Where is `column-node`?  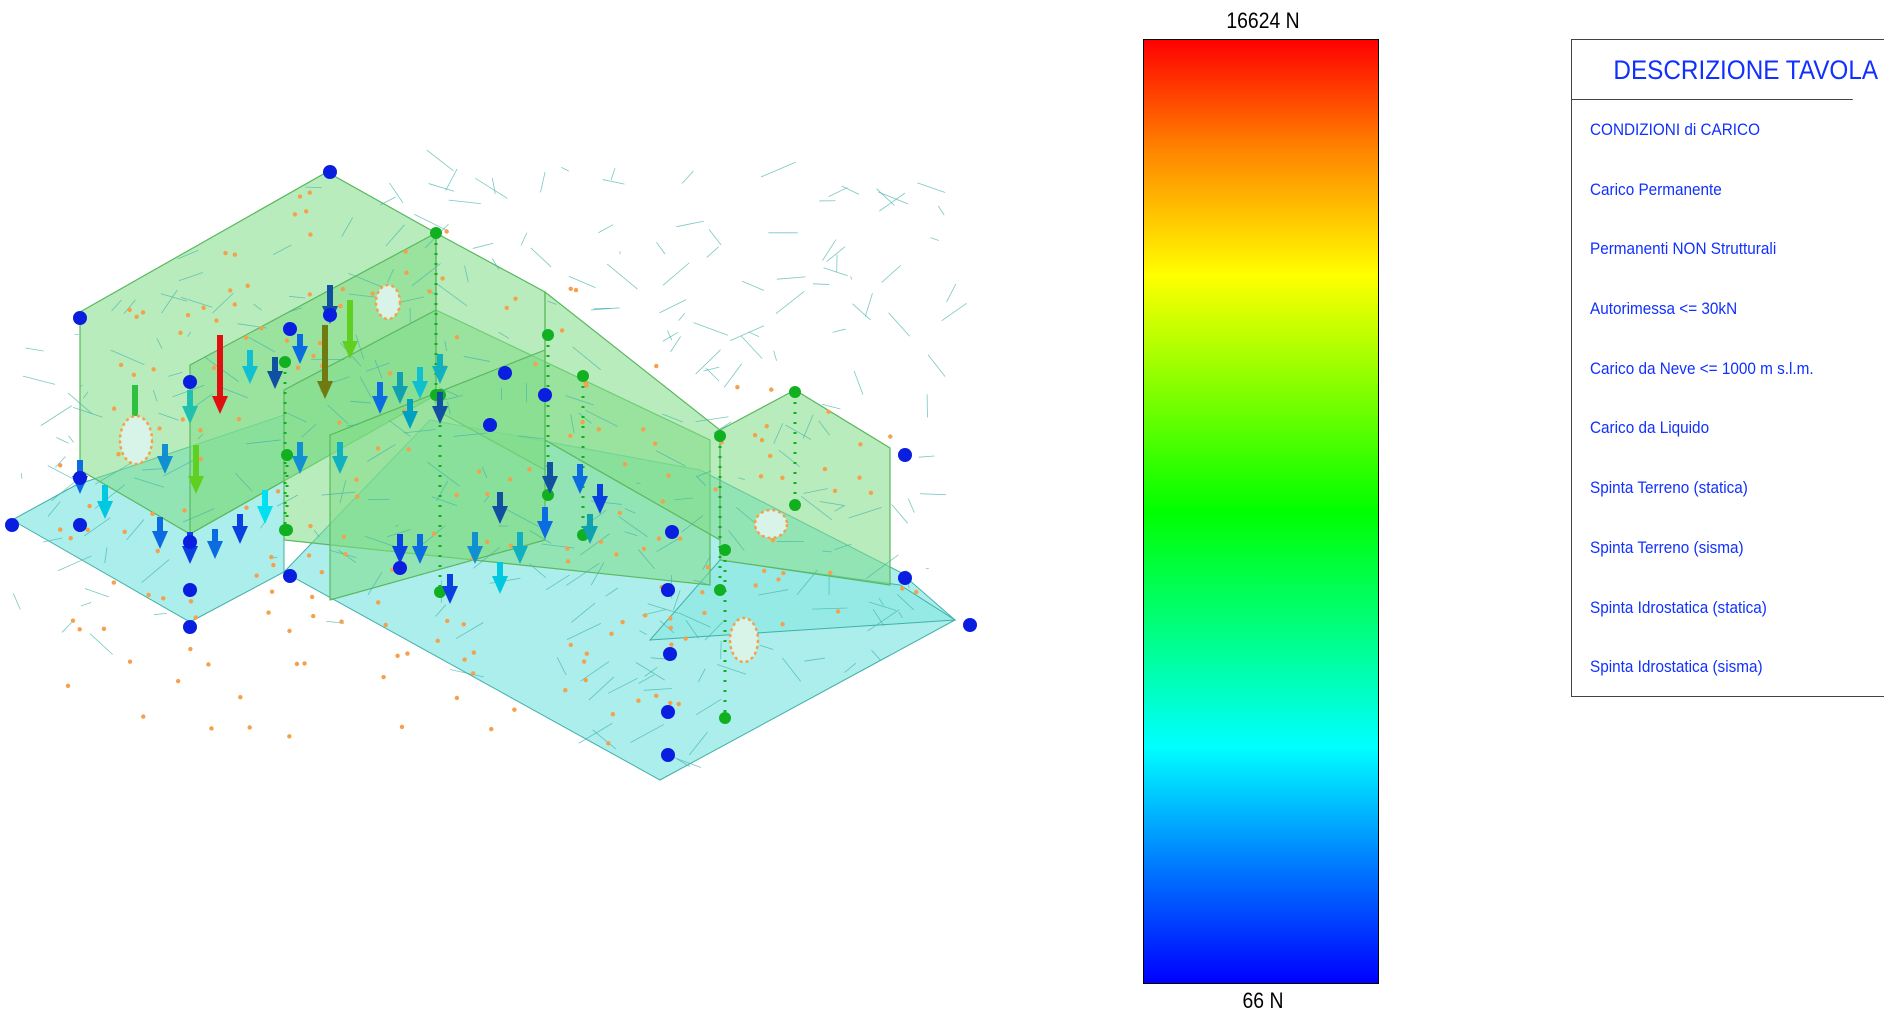 column-node is located at coordinates (287, 455).